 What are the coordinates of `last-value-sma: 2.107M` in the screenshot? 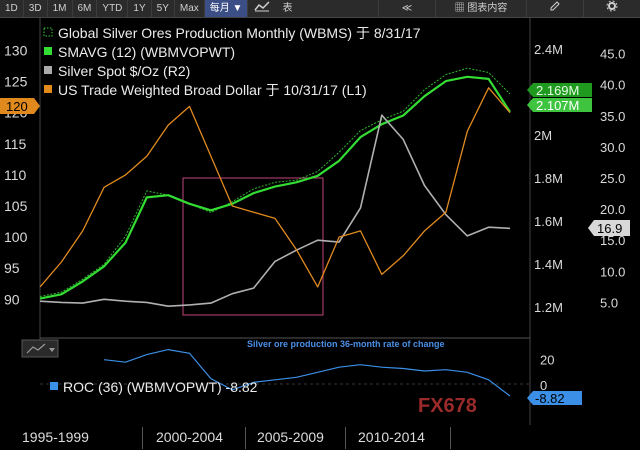 It's located at (559, 105).